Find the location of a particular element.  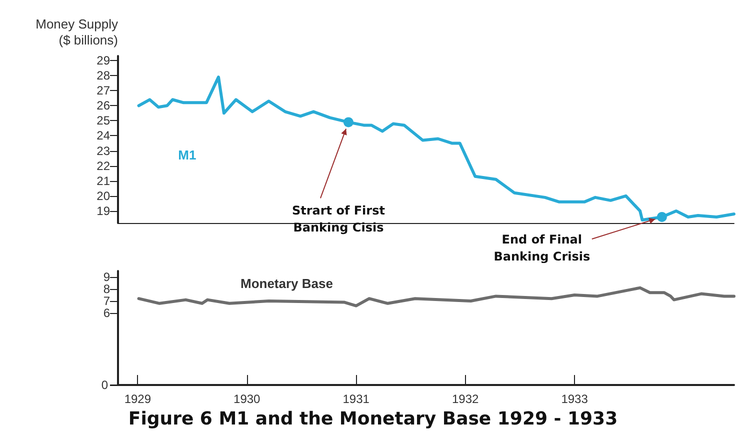

text: Figure 6 M1 and the Monetary Base 1929 - 1933 is located at coordinates (373, 419).